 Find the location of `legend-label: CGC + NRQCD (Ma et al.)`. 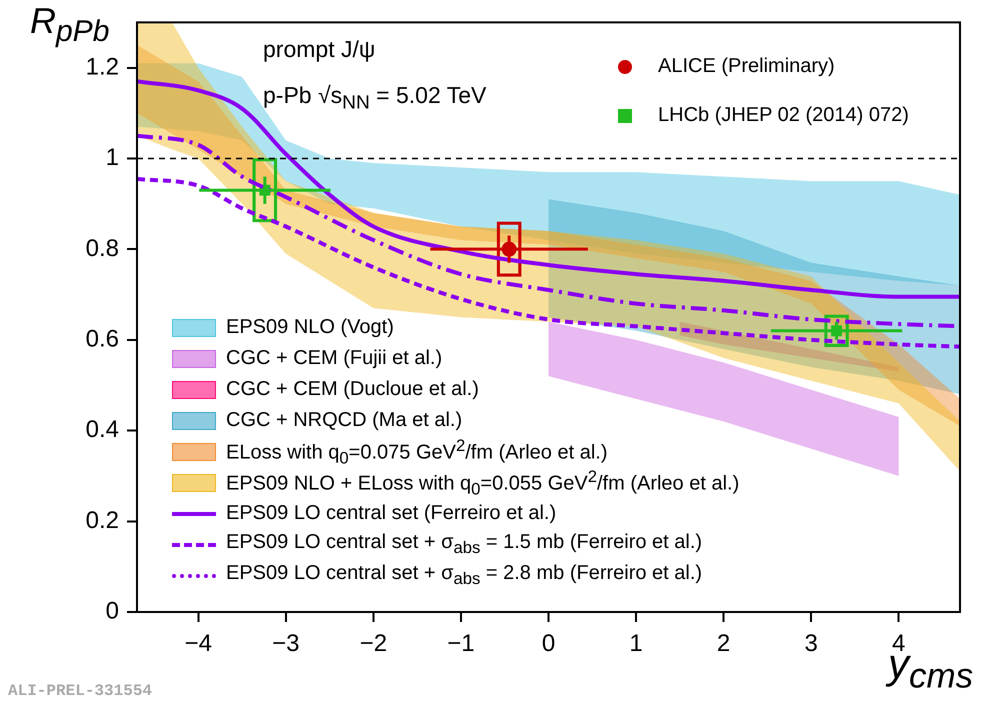

legend-label: CGC + NRQCD (Ma et al.) is located at coordinates (344, 420).